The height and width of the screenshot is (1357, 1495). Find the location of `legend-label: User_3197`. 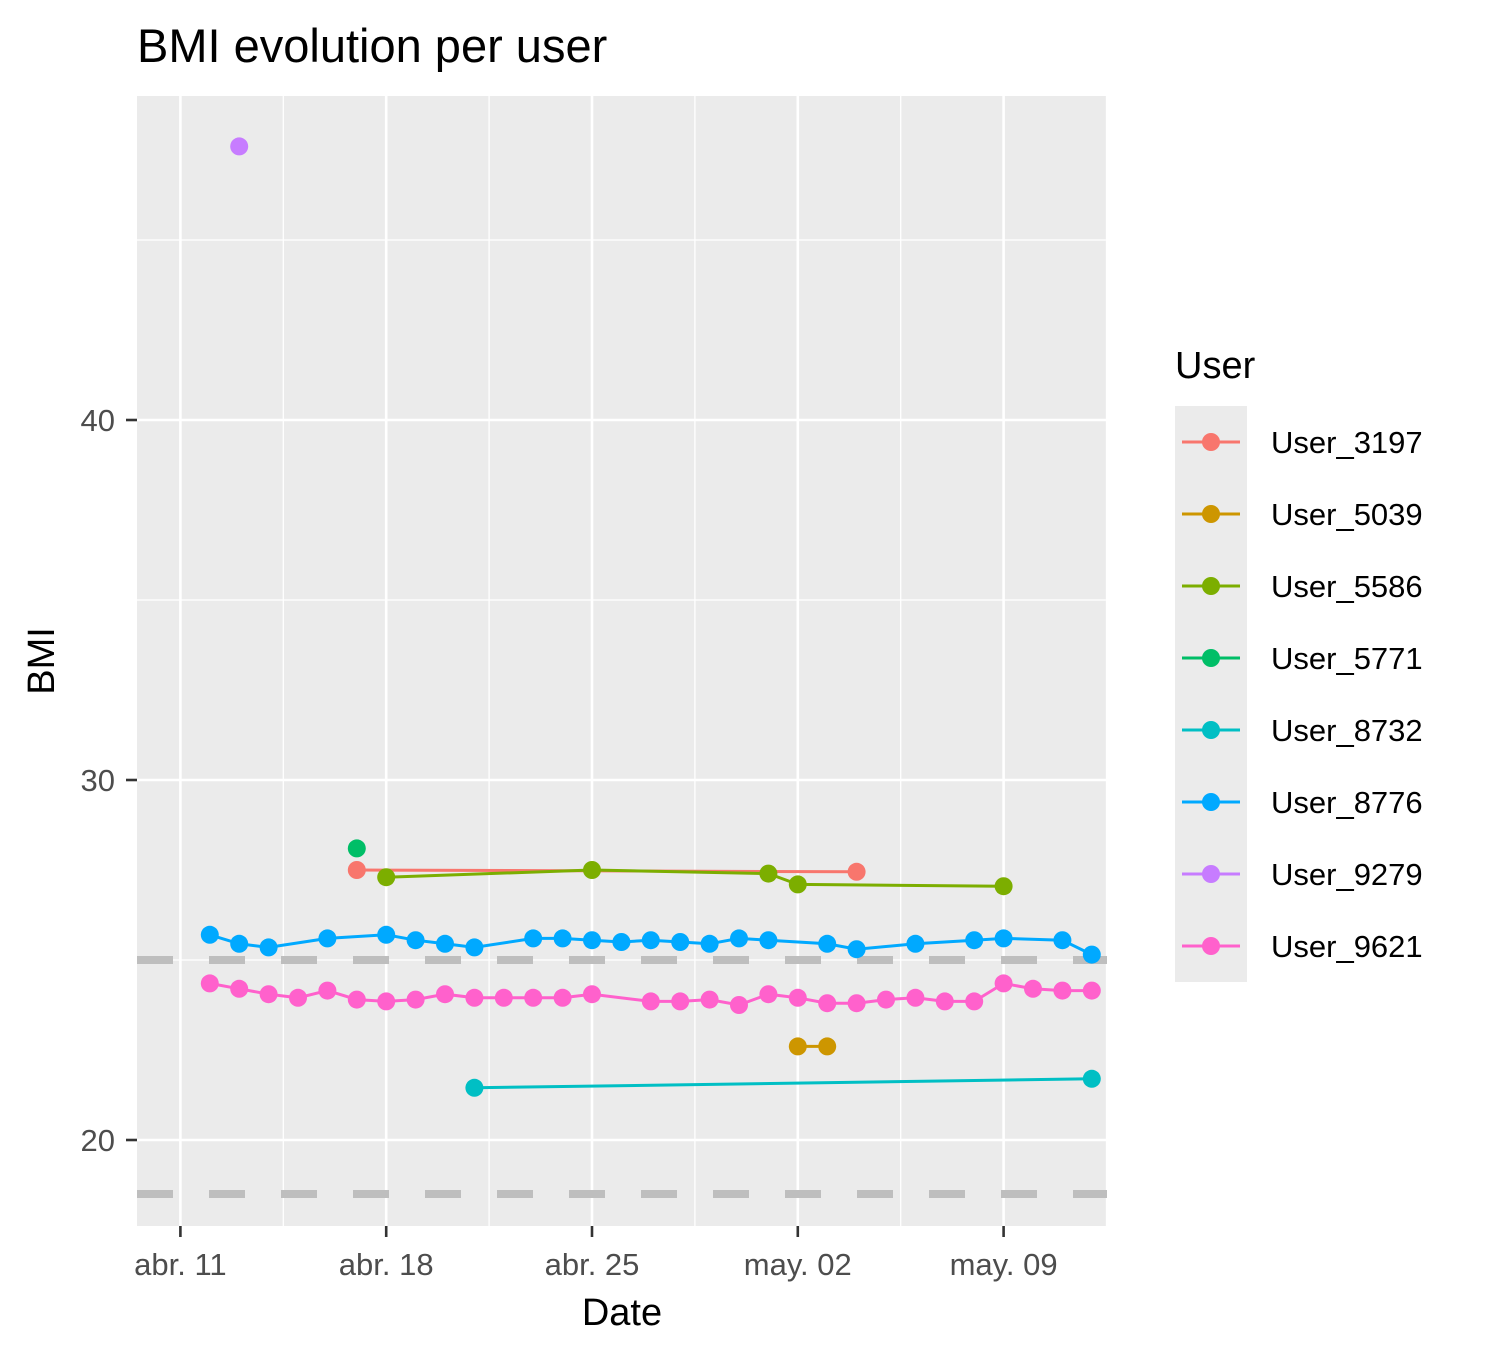

legend-label: User_3197 is located at coordinates (1347, 442).